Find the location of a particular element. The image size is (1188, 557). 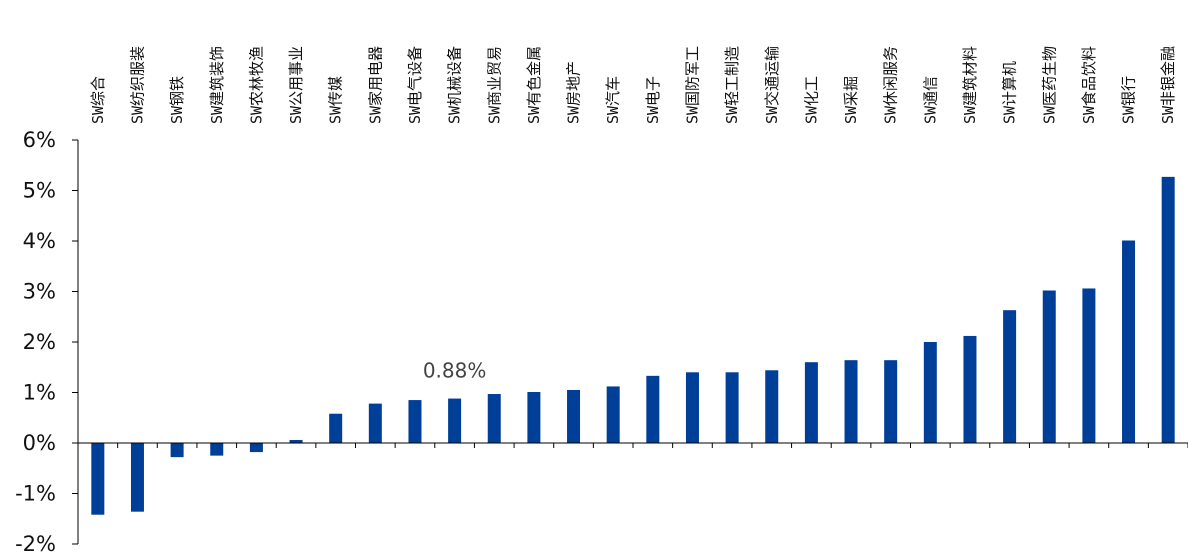

y-tick-label: 4% is located at coordinates (39, 241).